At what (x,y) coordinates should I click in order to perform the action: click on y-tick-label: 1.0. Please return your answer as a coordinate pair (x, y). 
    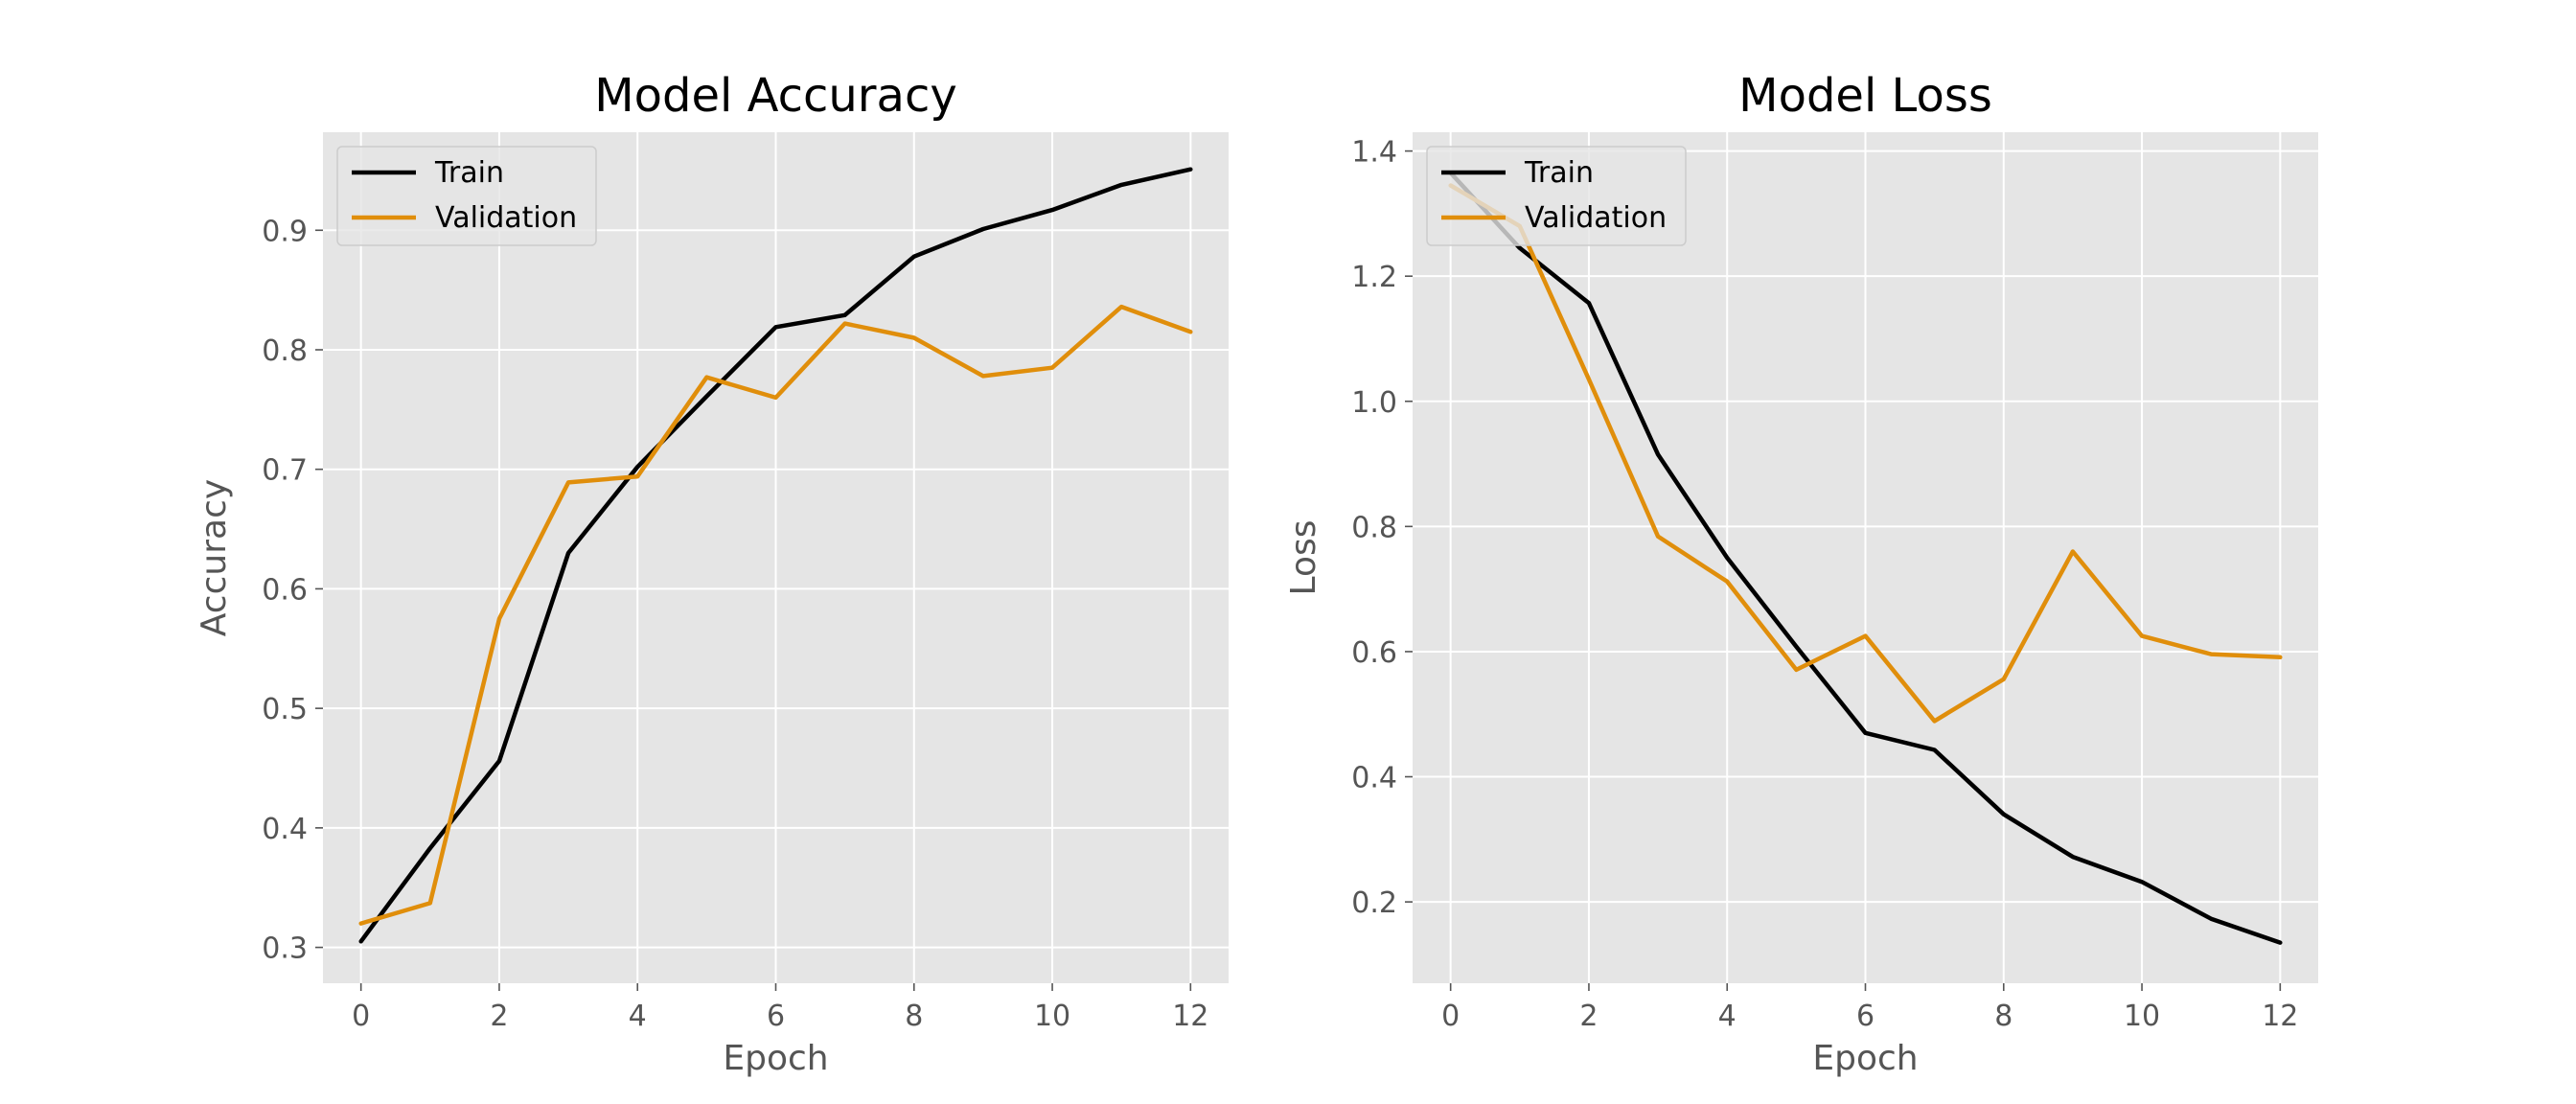
    Looking at the image, I should click on (1374, 403).